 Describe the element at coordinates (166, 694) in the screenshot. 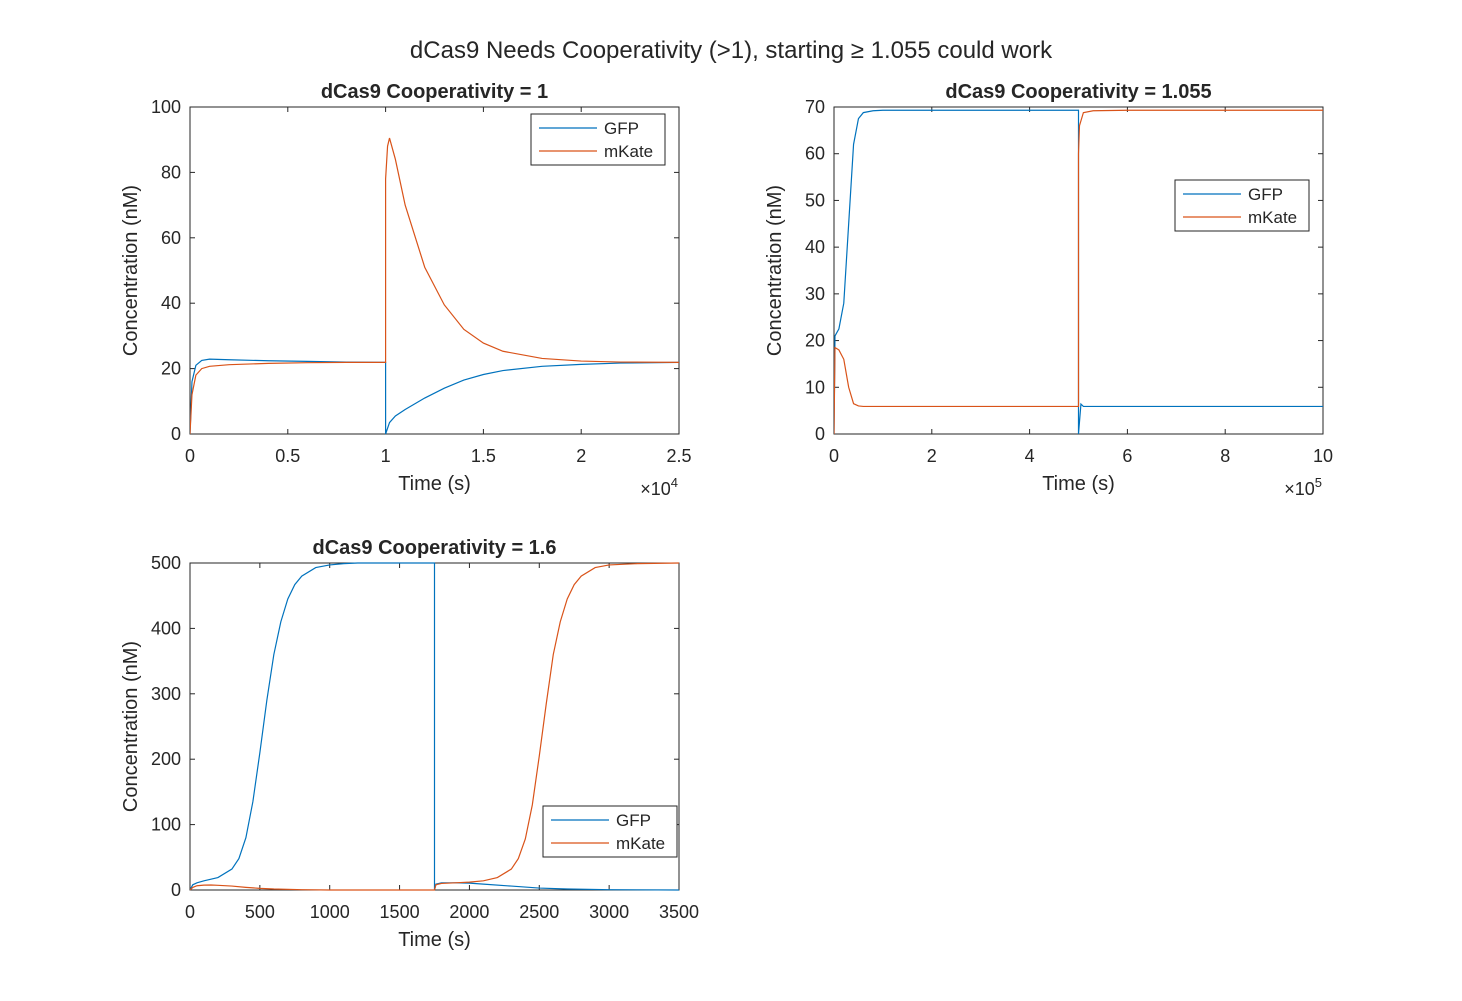

I see `y-tick-label: 300` at that location.